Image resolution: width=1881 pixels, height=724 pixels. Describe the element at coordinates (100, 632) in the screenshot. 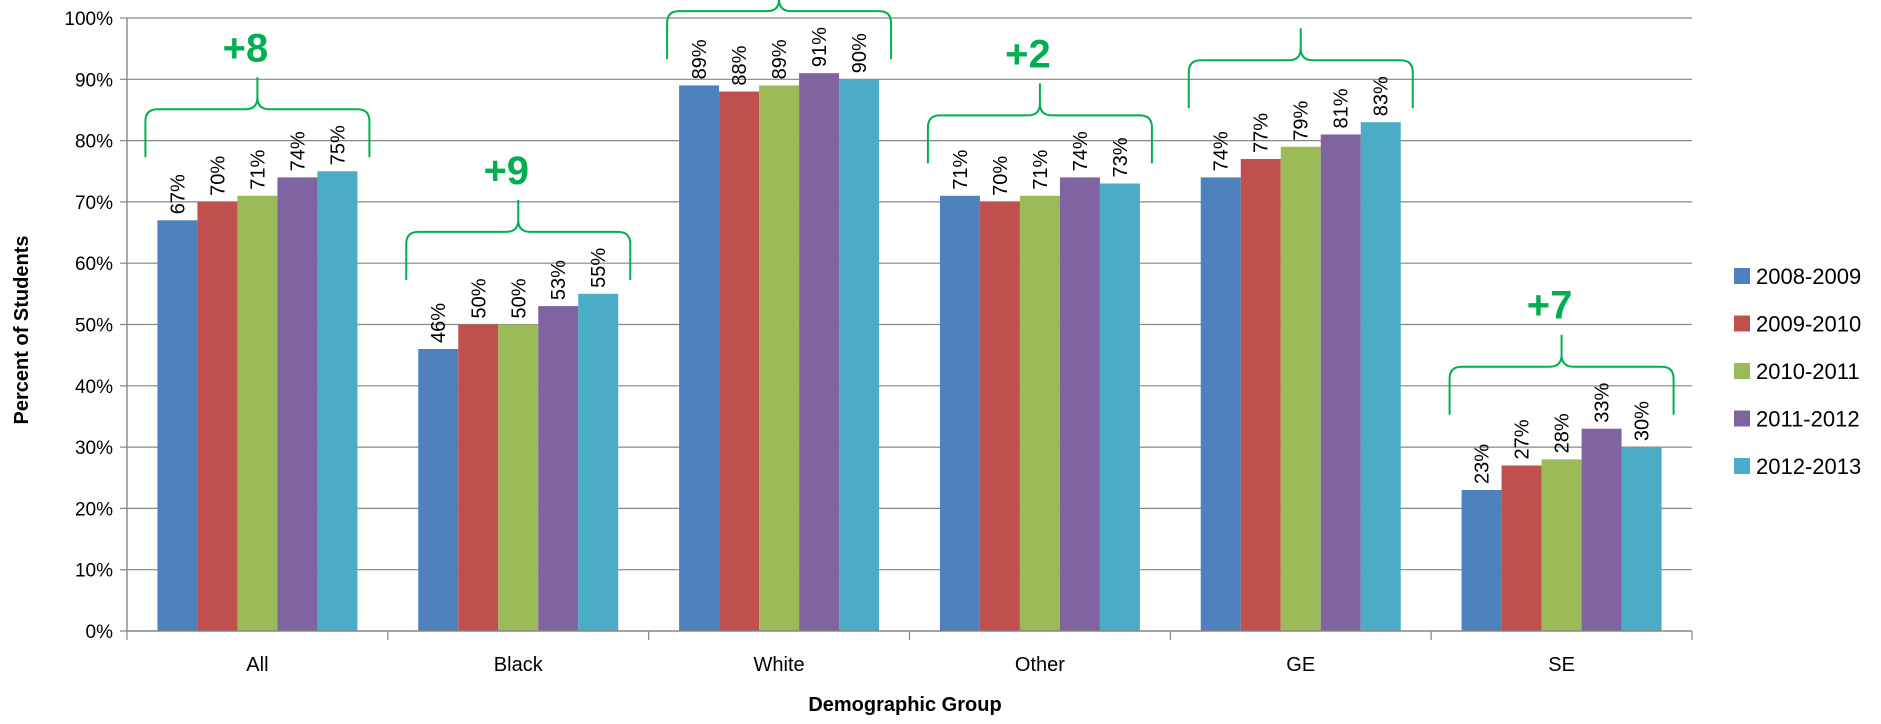

I see `y-tick-label: 0%` at that location.